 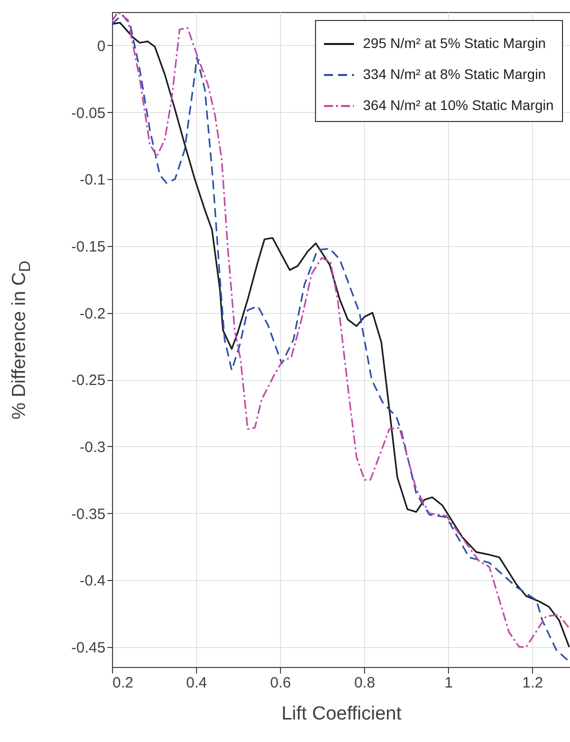 What do you see at coordinates (93, 447) in the screenshot?
I see `y-tick-label: -0.3` at bounding box center [93, 447].